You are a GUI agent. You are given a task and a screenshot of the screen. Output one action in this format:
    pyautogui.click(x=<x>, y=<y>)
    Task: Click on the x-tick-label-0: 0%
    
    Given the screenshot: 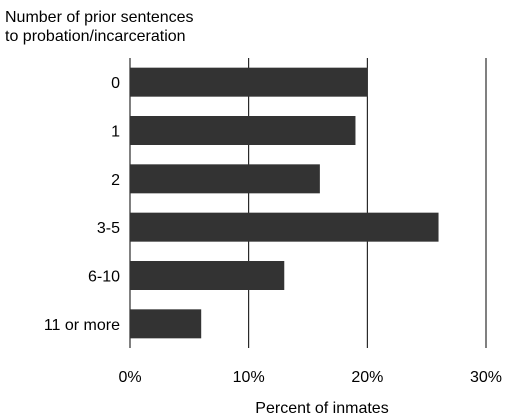 What is the action you would take?
    pyautogui.click(x=129, y=377)
    